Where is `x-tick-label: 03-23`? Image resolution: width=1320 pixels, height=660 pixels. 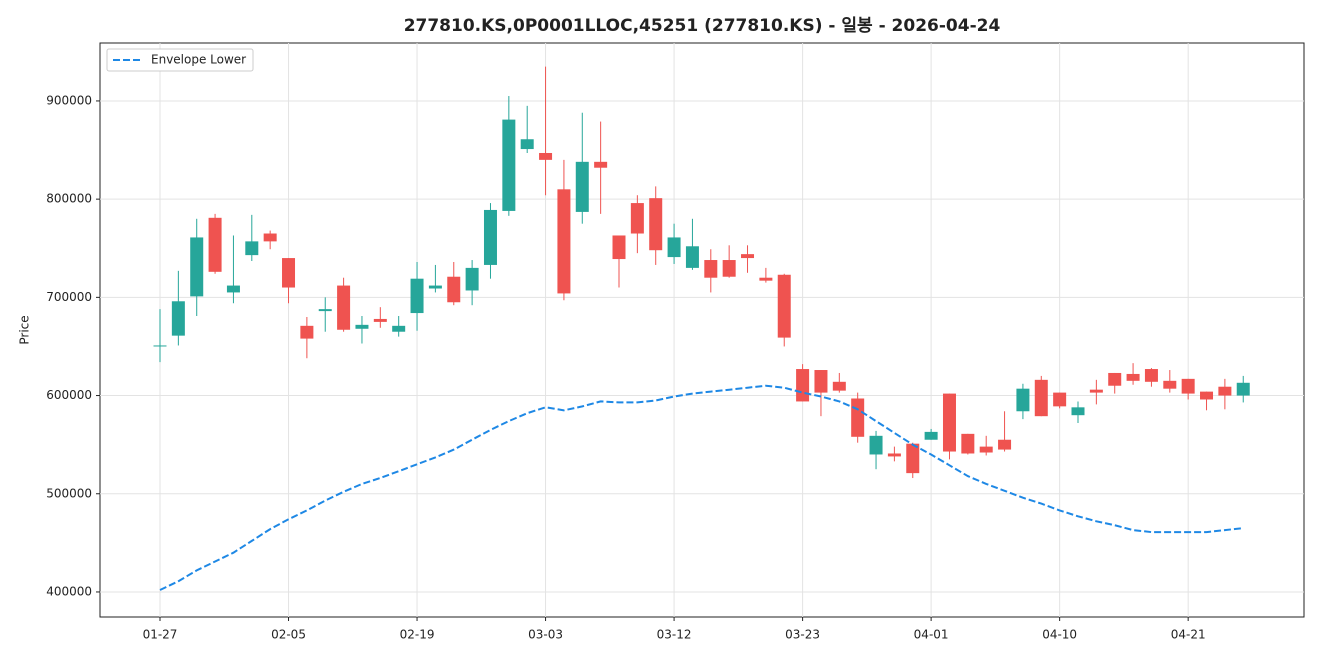
x-tick-label: 03-23 is located at coordinates (802, 635).